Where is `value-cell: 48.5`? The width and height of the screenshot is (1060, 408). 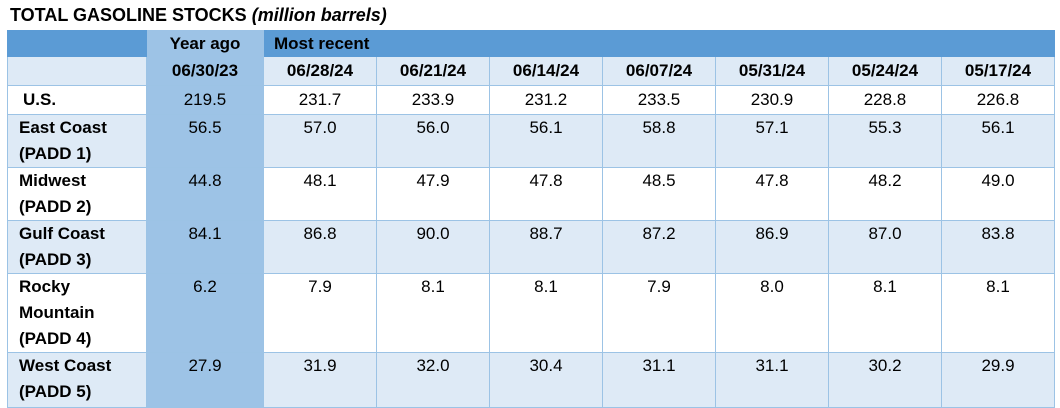 value-cell: 48.5 is located at coordinates (659, 194).